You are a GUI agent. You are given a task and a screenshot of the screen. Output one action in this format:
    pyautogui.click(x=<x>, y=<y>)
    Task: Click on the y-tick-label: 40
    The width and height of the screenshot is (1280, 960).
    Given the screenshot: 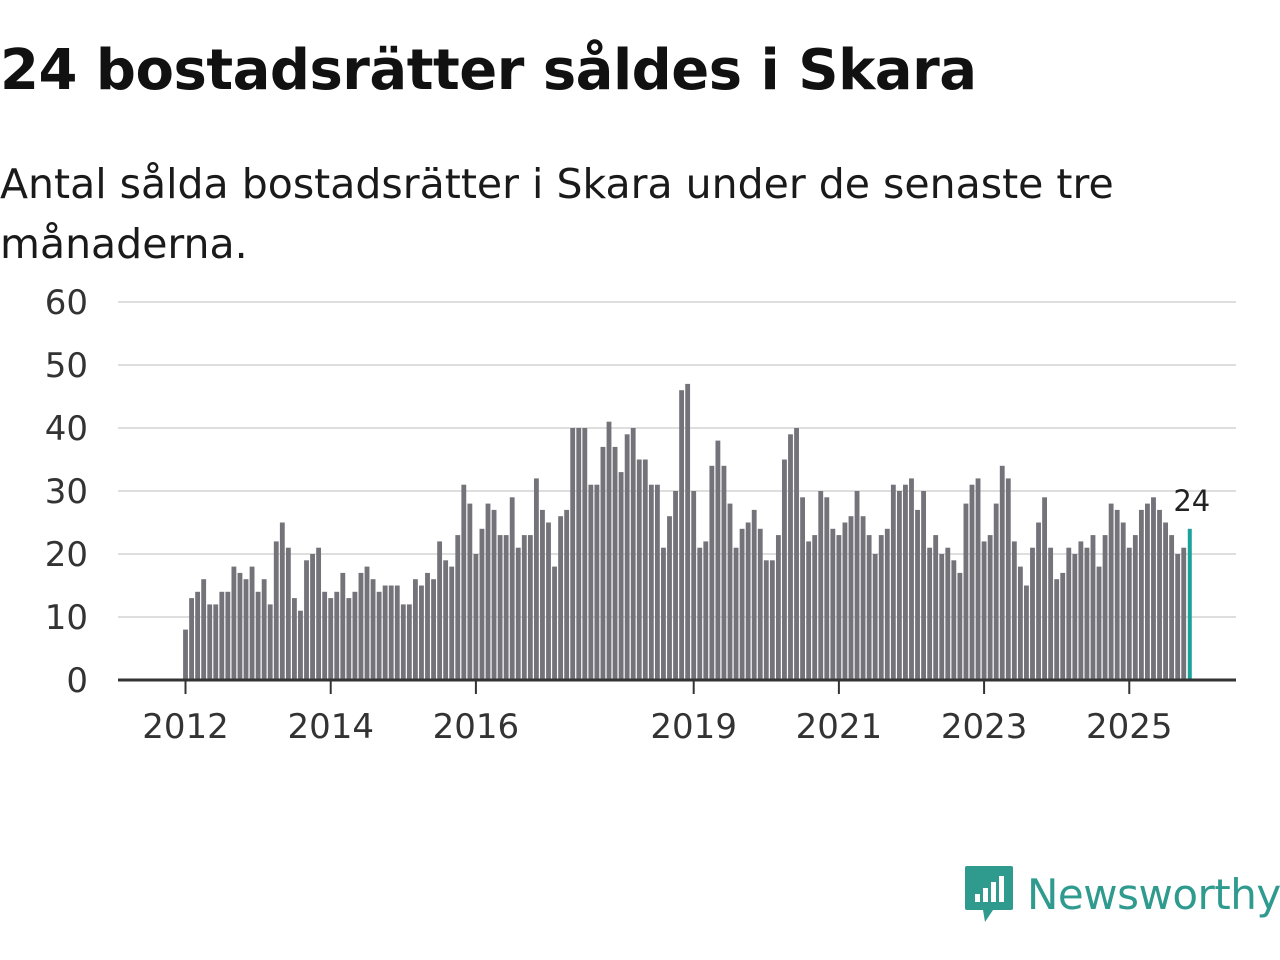 What is the action you would take?
    pyautogui.click(x=66, y=429)
    